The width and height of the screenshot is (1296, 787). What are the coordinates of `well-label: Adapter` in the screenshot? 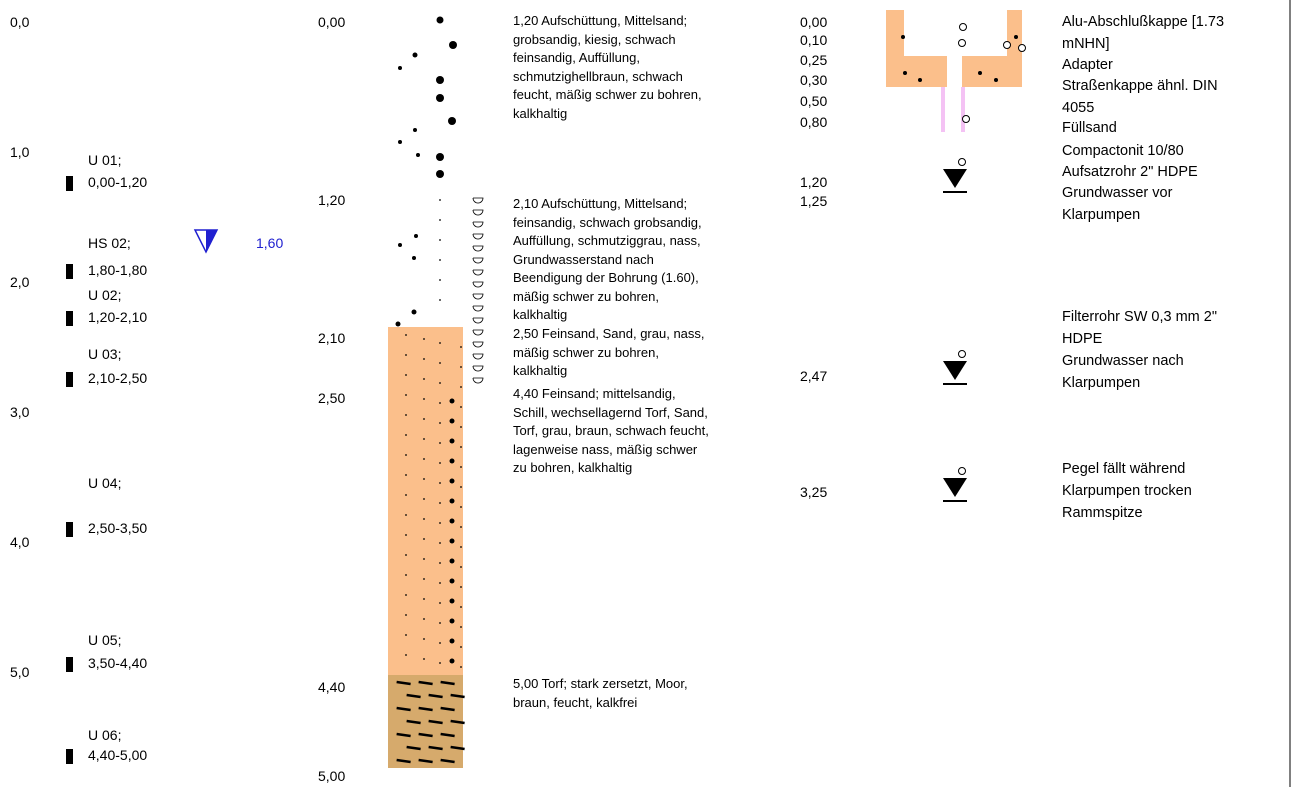 It's located at (1087, 65).